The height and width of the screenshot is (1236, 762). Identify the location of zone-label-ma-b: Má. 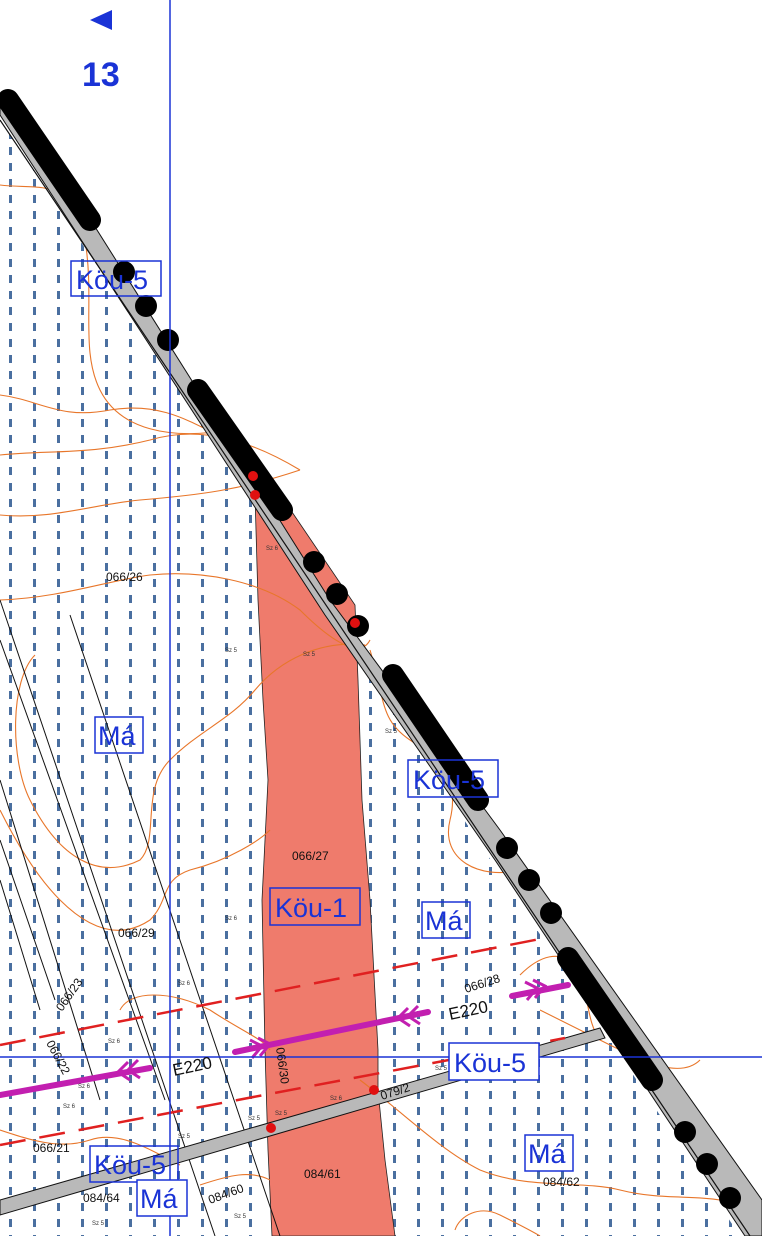
(446, 920).